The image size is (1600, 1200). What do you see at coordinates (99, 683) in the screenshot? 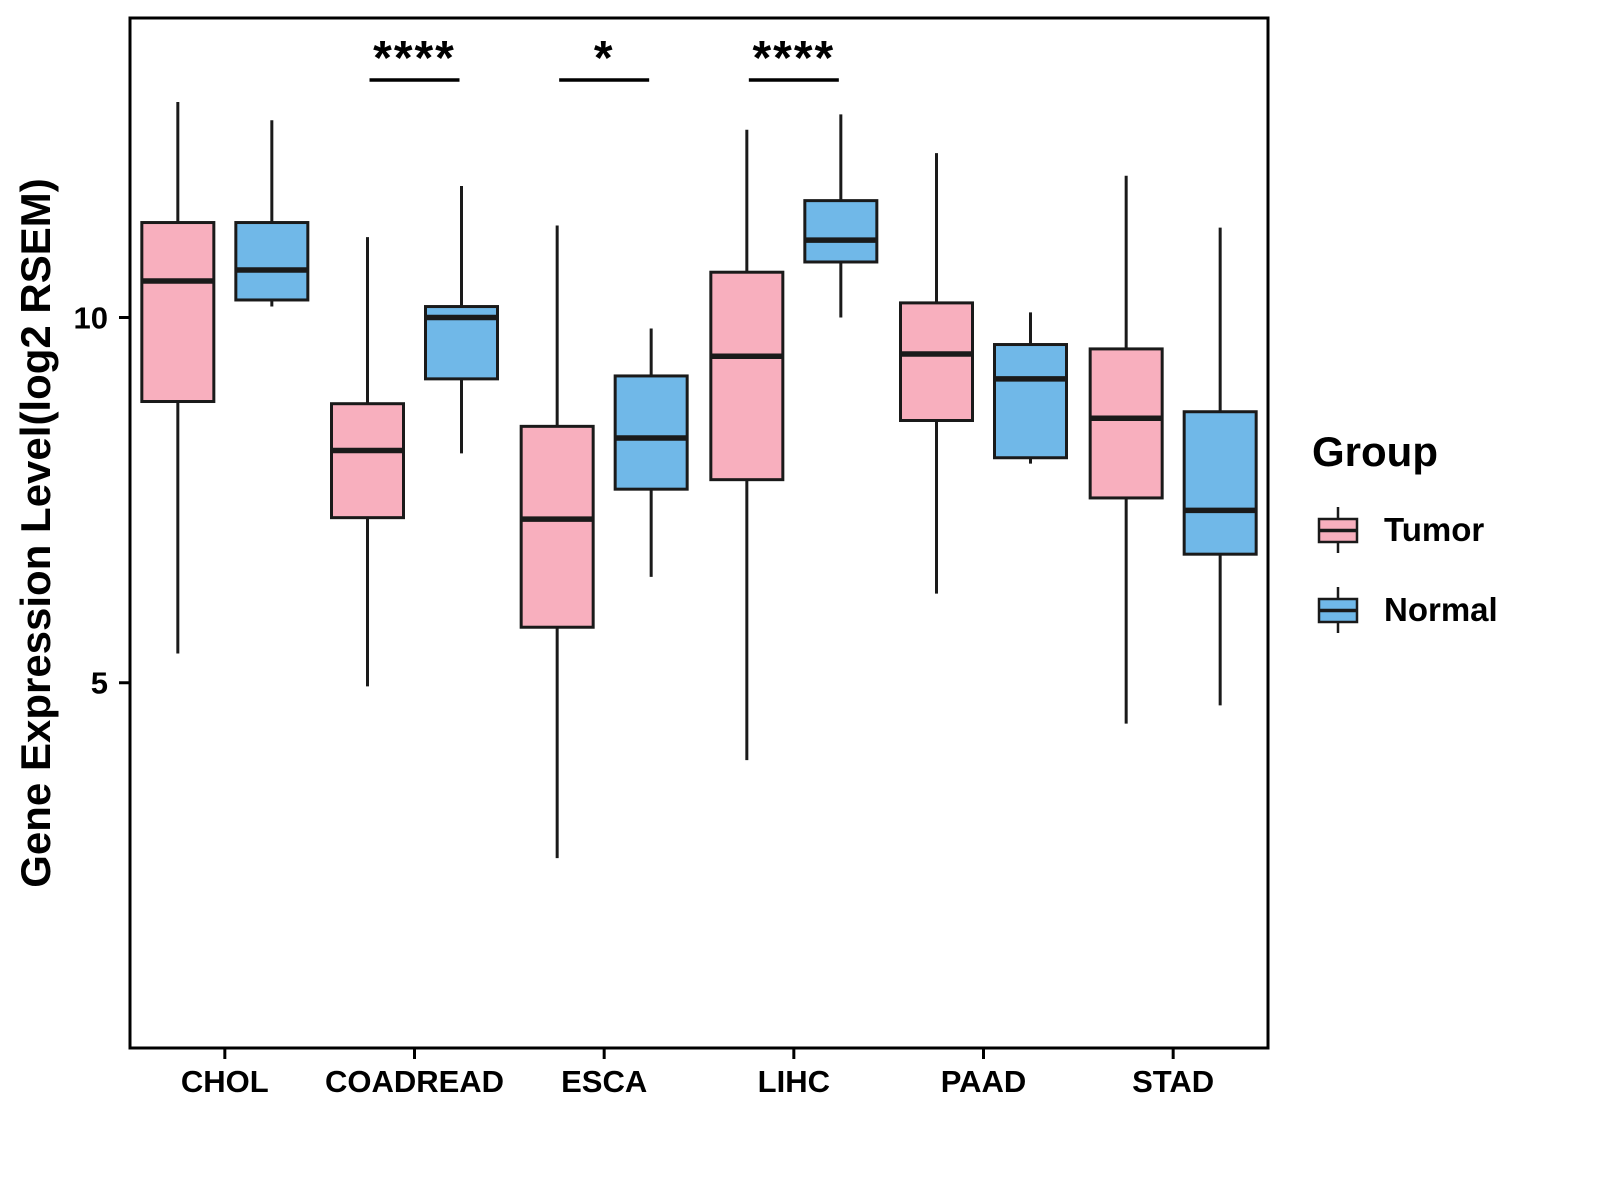
I see `y-tick-label: 5` at bounding box center [99, 683].